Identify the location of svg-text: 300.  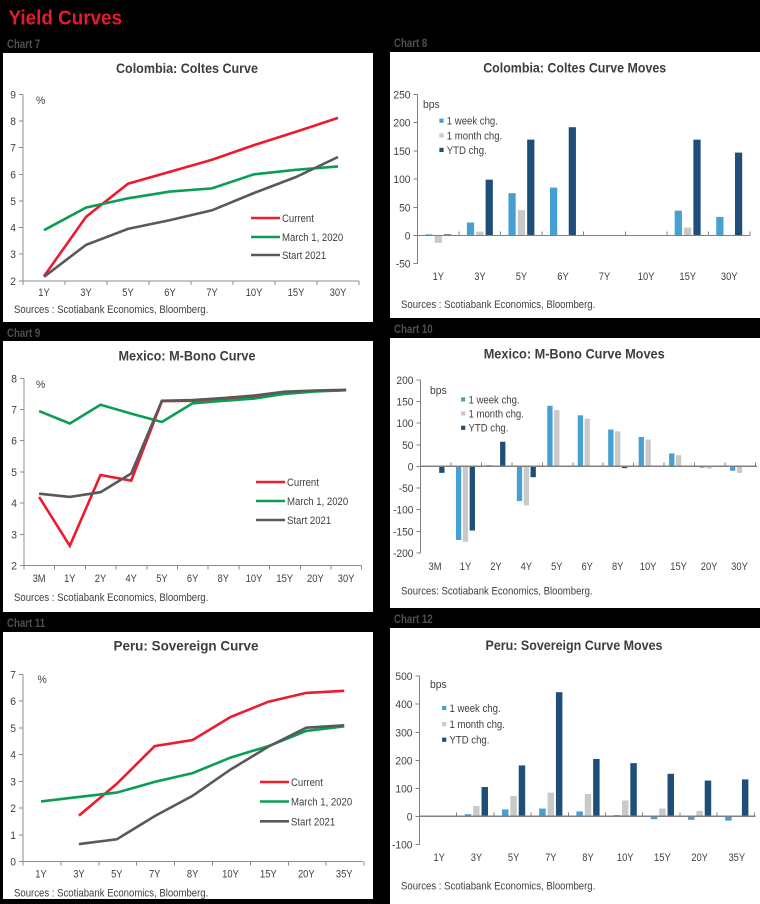
(403, 733).